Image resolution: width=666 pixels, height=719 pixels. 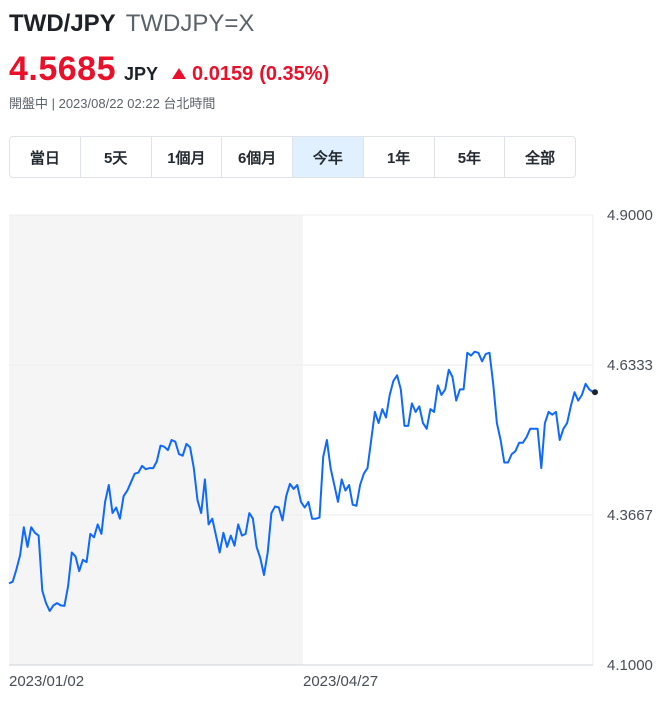 I want to click on tab-0: 當日, so click(x=45, y=157).